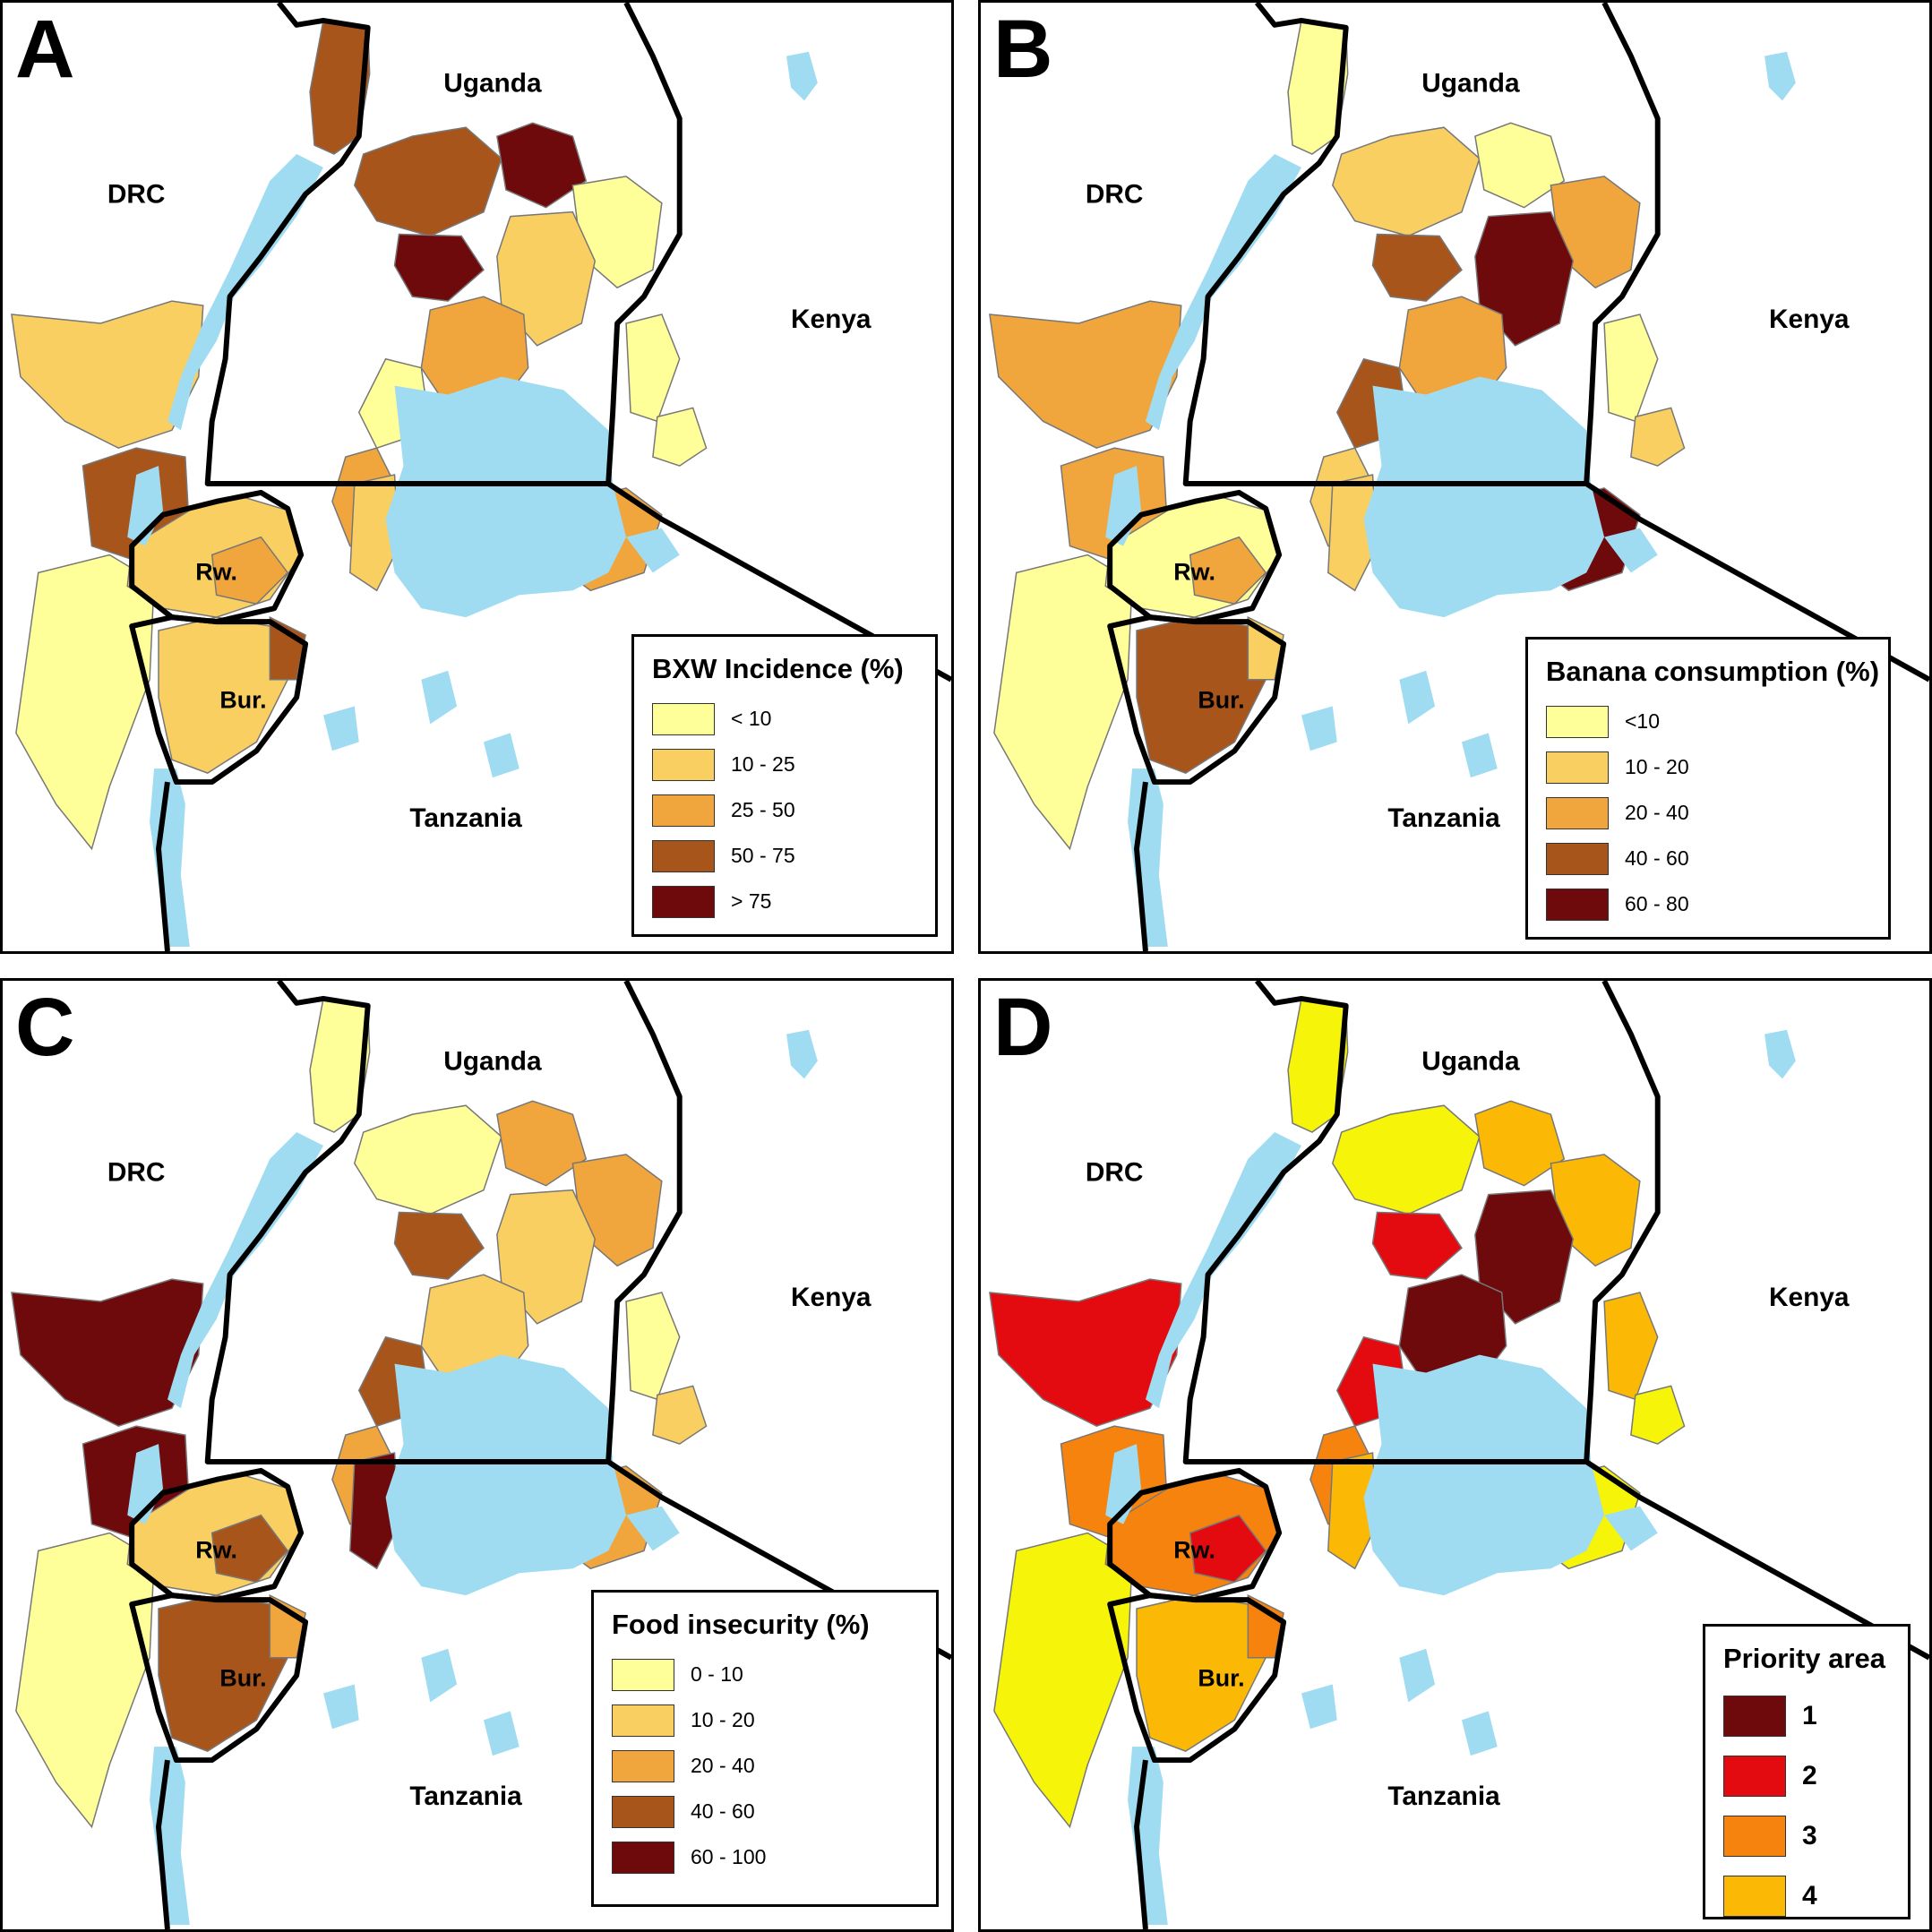  I want to click on legend-label: 10 - 25, so click(763, 764).